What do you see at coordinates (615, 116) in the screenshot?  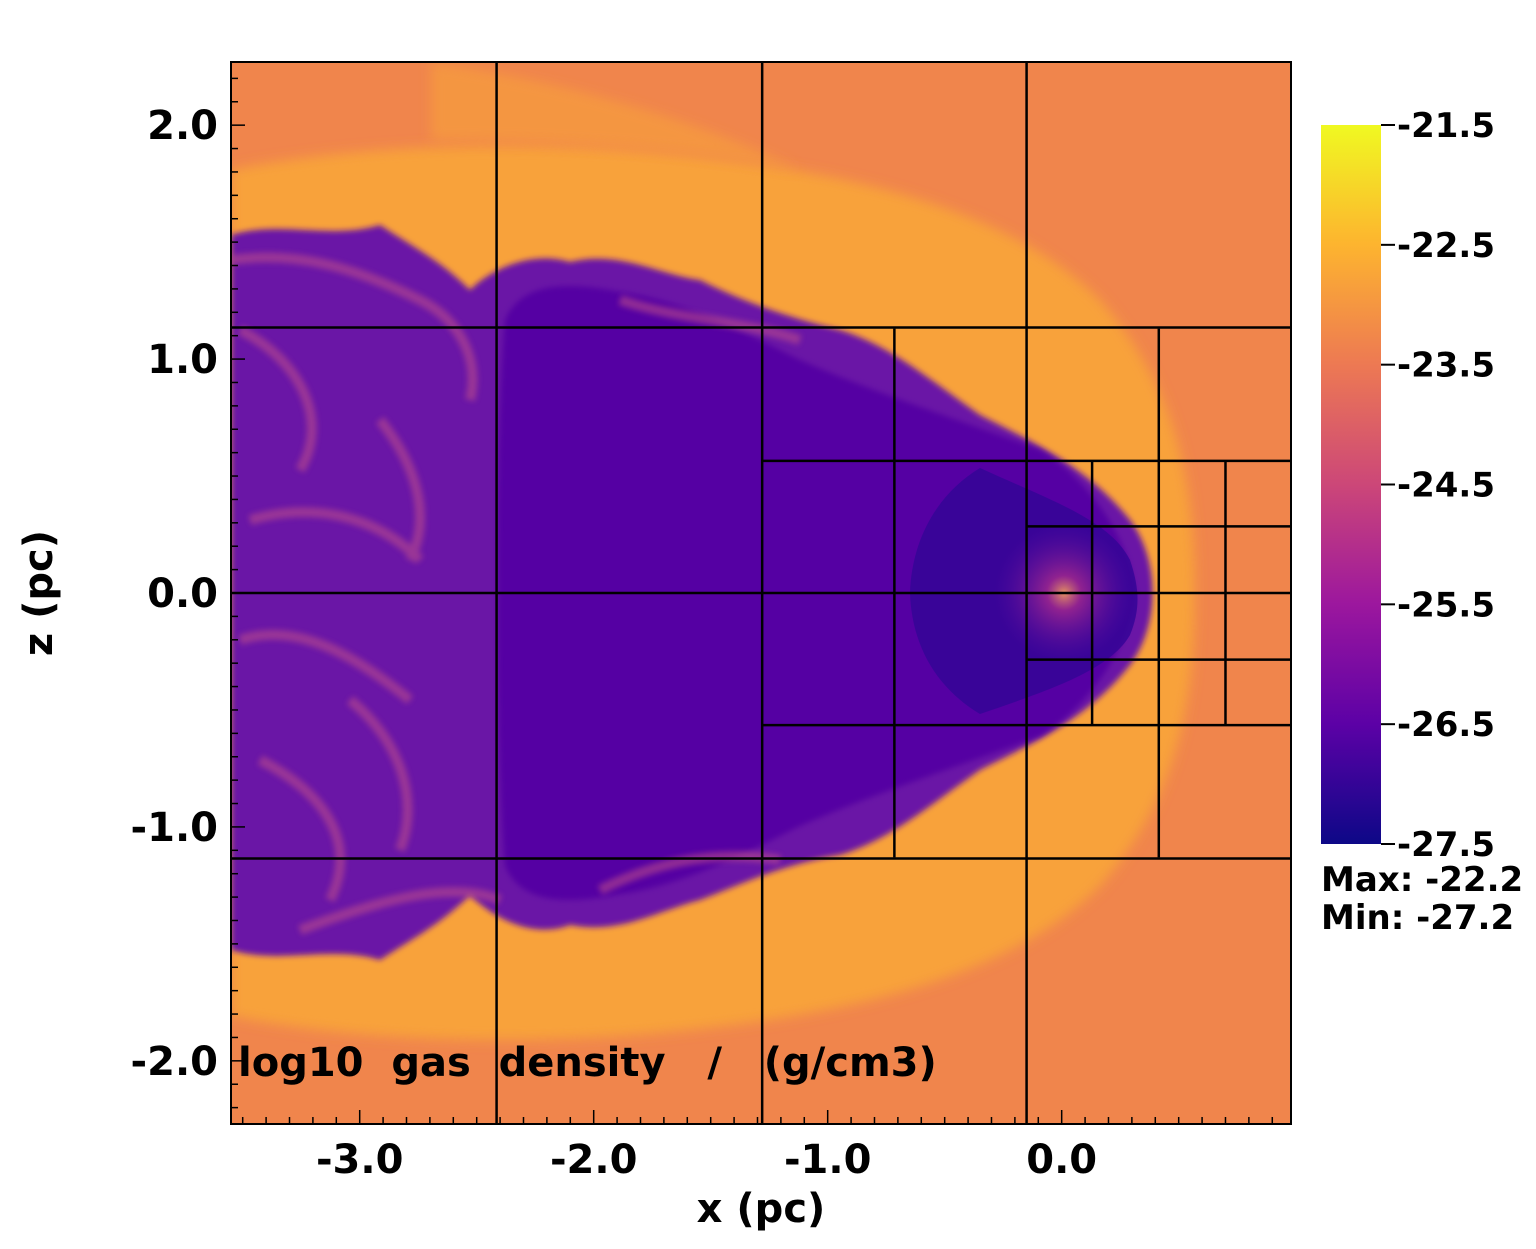 I see `shell-outer-glow` at bounding box center [615, 116].